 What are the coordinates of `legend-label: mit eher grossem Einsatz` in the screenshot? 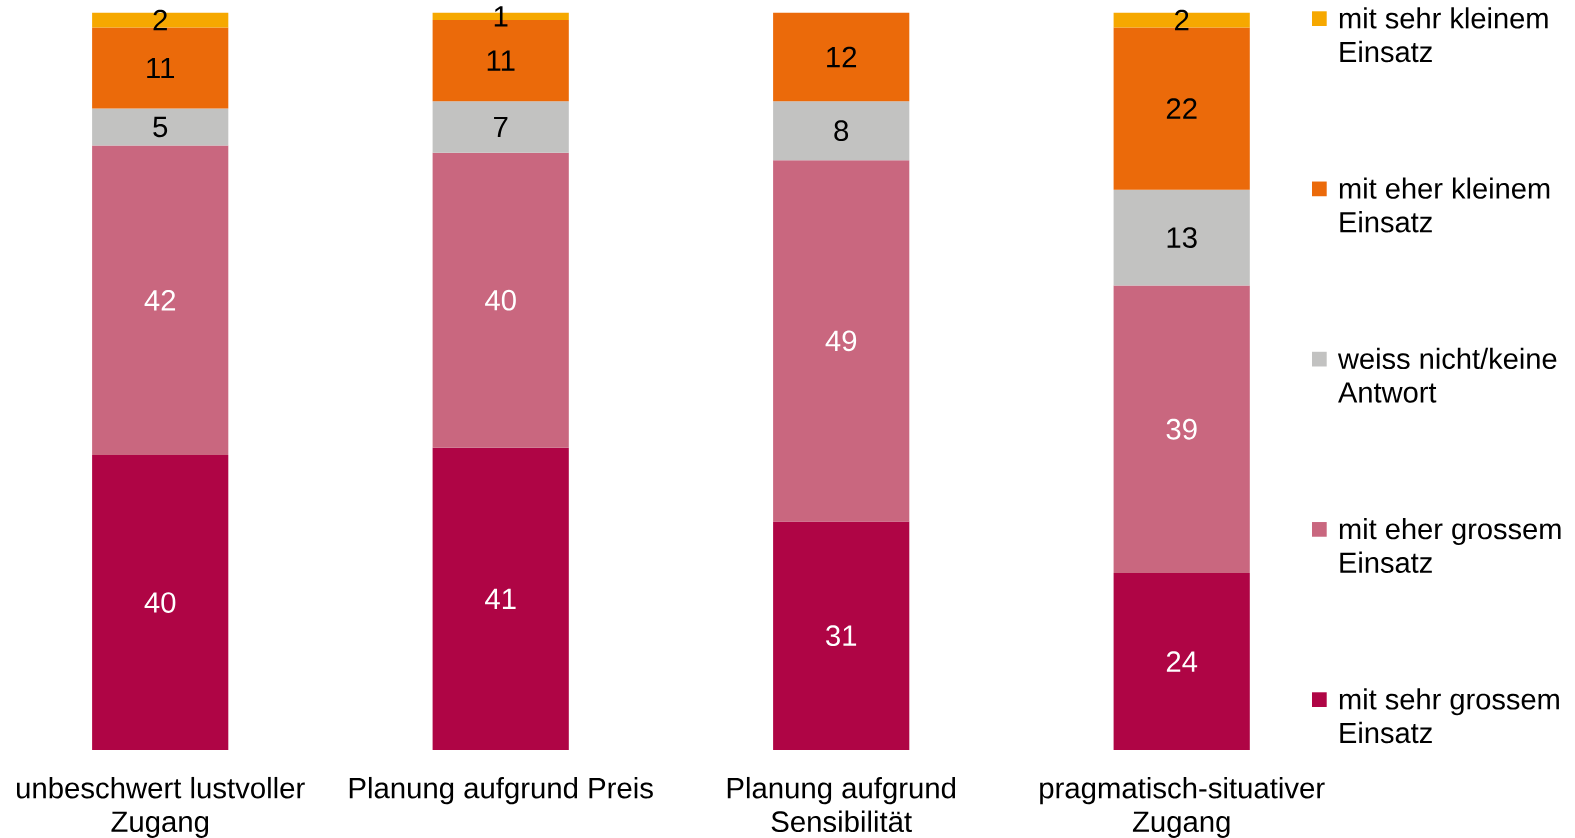 It's located at (1450, 545).